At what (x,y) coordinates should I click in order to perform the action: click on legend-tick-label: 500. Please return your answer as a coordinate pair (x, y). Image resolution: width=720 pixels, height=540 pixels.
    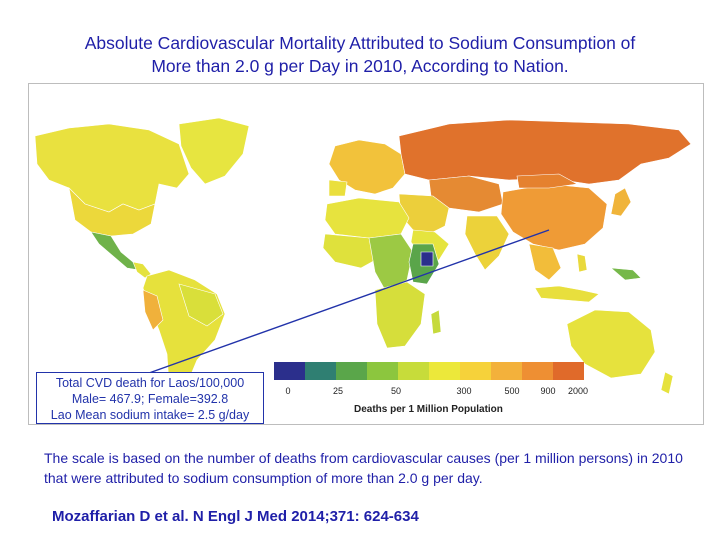
    Looking at the image, I should click on (512, 391).